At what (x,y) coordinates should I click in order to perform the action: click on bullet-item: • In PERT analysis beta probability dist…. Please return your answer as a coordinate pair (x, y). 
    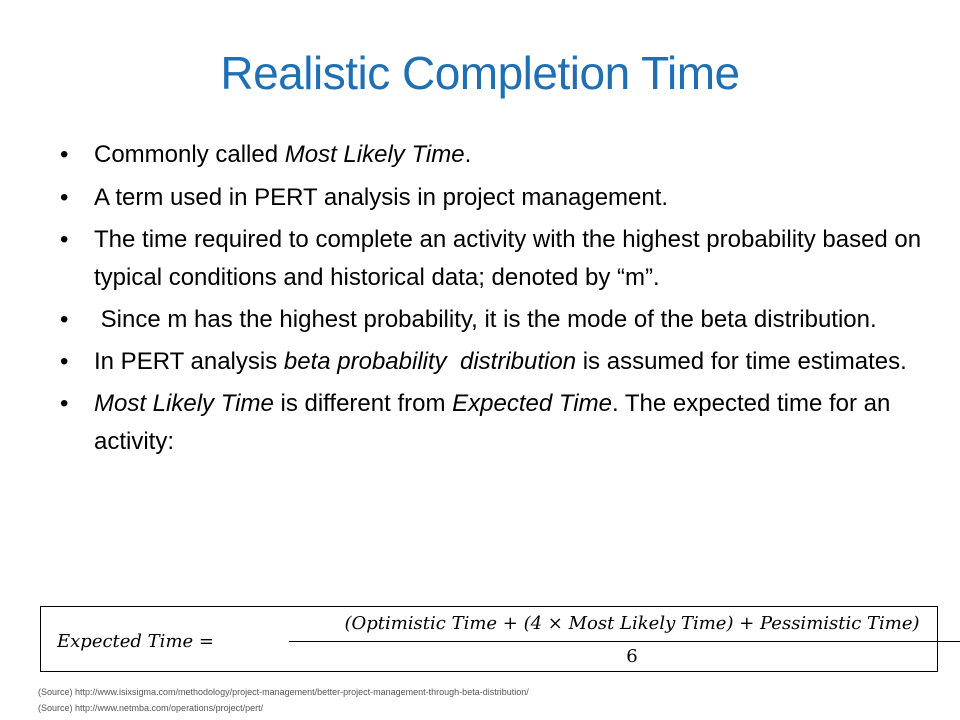
    Looking at the image, I should click on (495, 362).